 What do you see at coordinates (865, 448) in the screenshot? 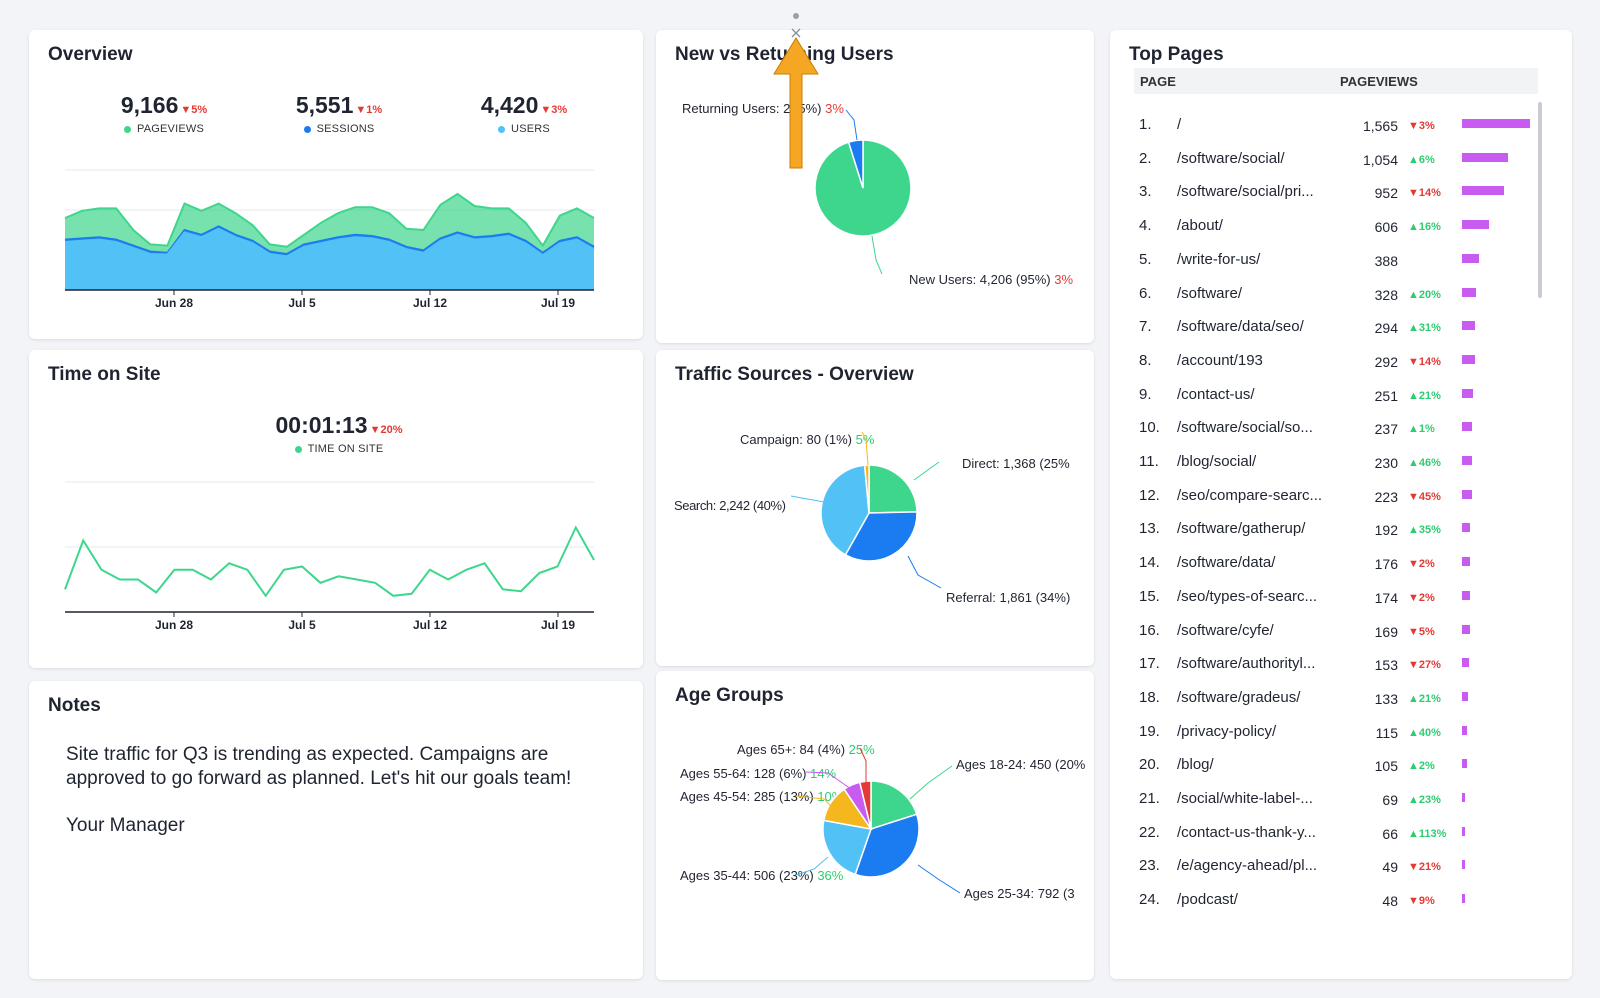
I see `leader-campaign` at bounding box center [865, 448].